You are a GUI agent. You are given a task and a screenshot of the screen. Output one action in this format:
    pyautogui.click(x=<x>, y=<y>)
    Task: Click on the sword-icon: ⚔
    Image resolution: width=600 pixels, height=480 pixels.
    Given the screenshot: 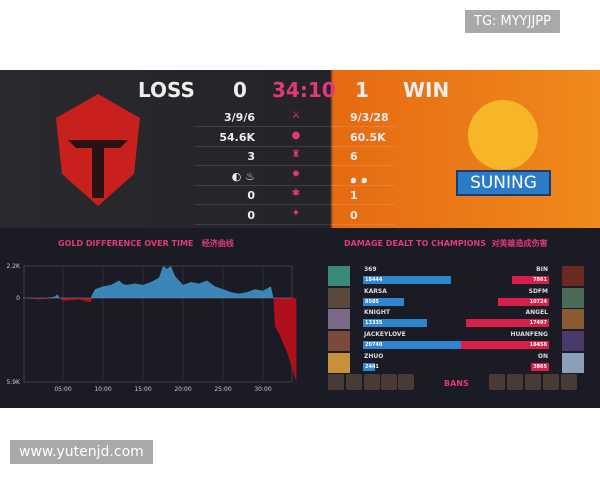 What is the action you would take?
    pyautogui.click(x=296, y=115)
    